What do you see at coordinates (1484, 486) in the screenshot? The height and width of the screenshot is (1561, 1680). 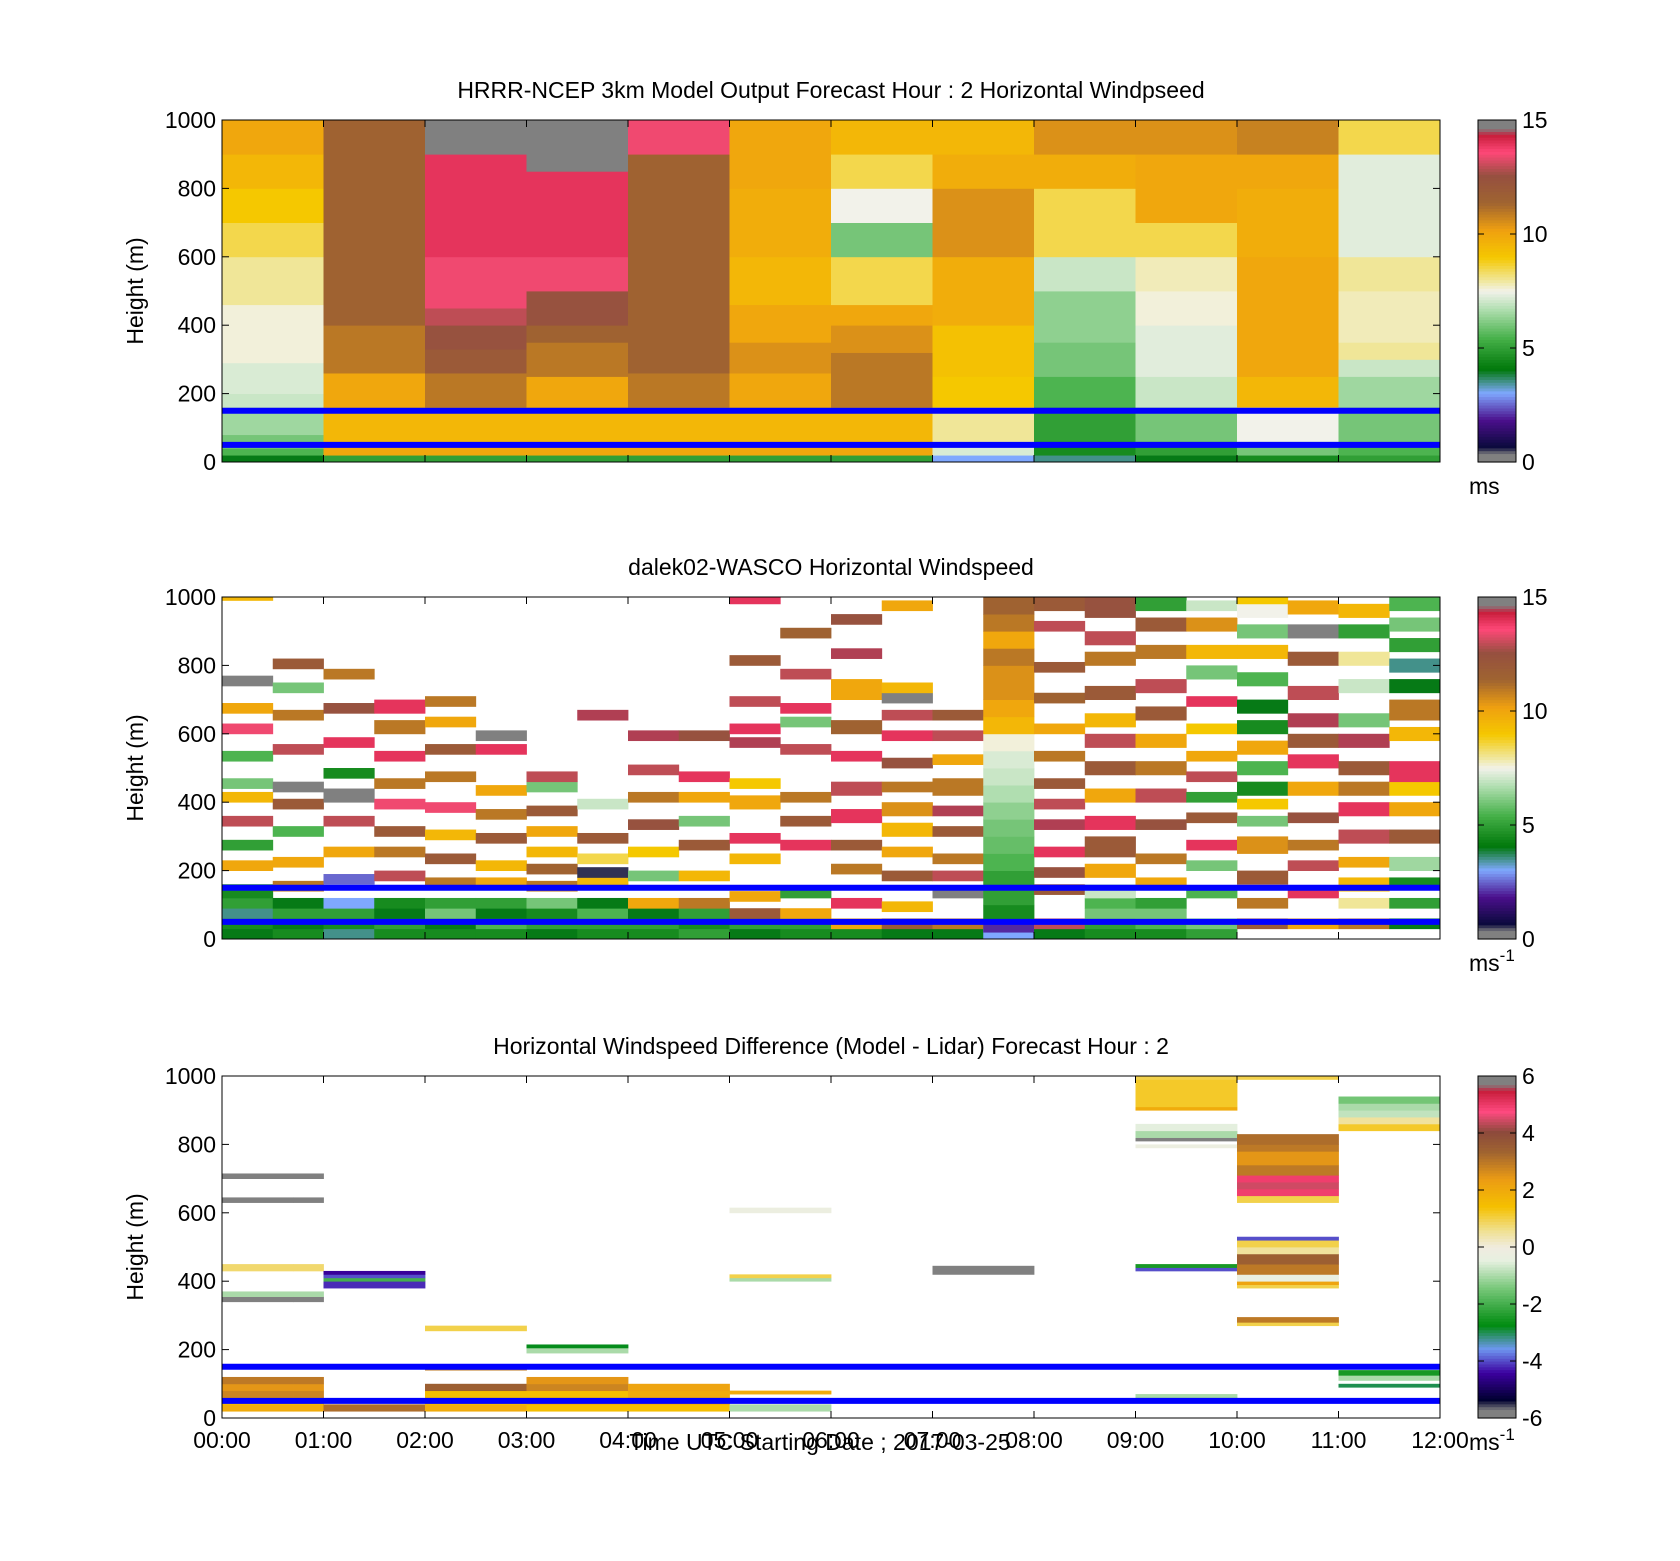 I see `colorbar-unit: ms` at bounding box center [1484, 486].